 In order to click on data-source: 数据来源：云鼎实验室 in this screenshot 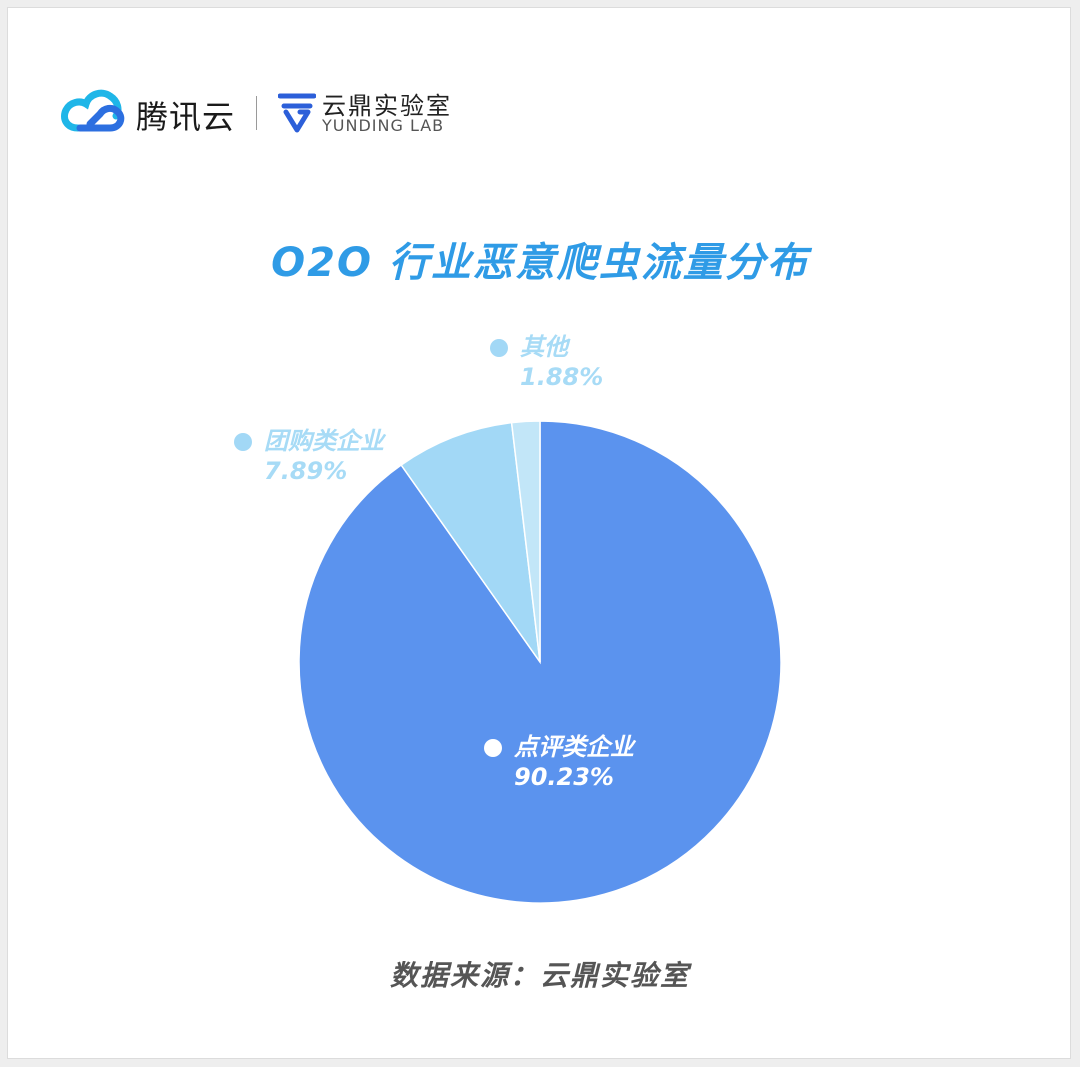, I will do `click(539, 975)`.